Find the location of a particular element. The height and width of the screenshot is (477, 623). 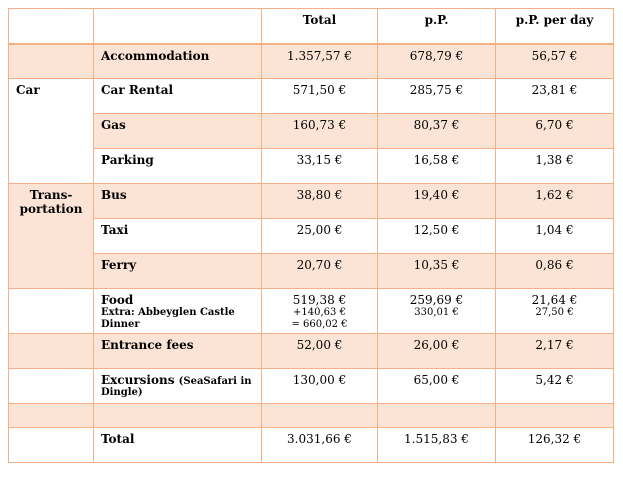

food-extra-line2: Dinner is located at coordinates (120, 324).